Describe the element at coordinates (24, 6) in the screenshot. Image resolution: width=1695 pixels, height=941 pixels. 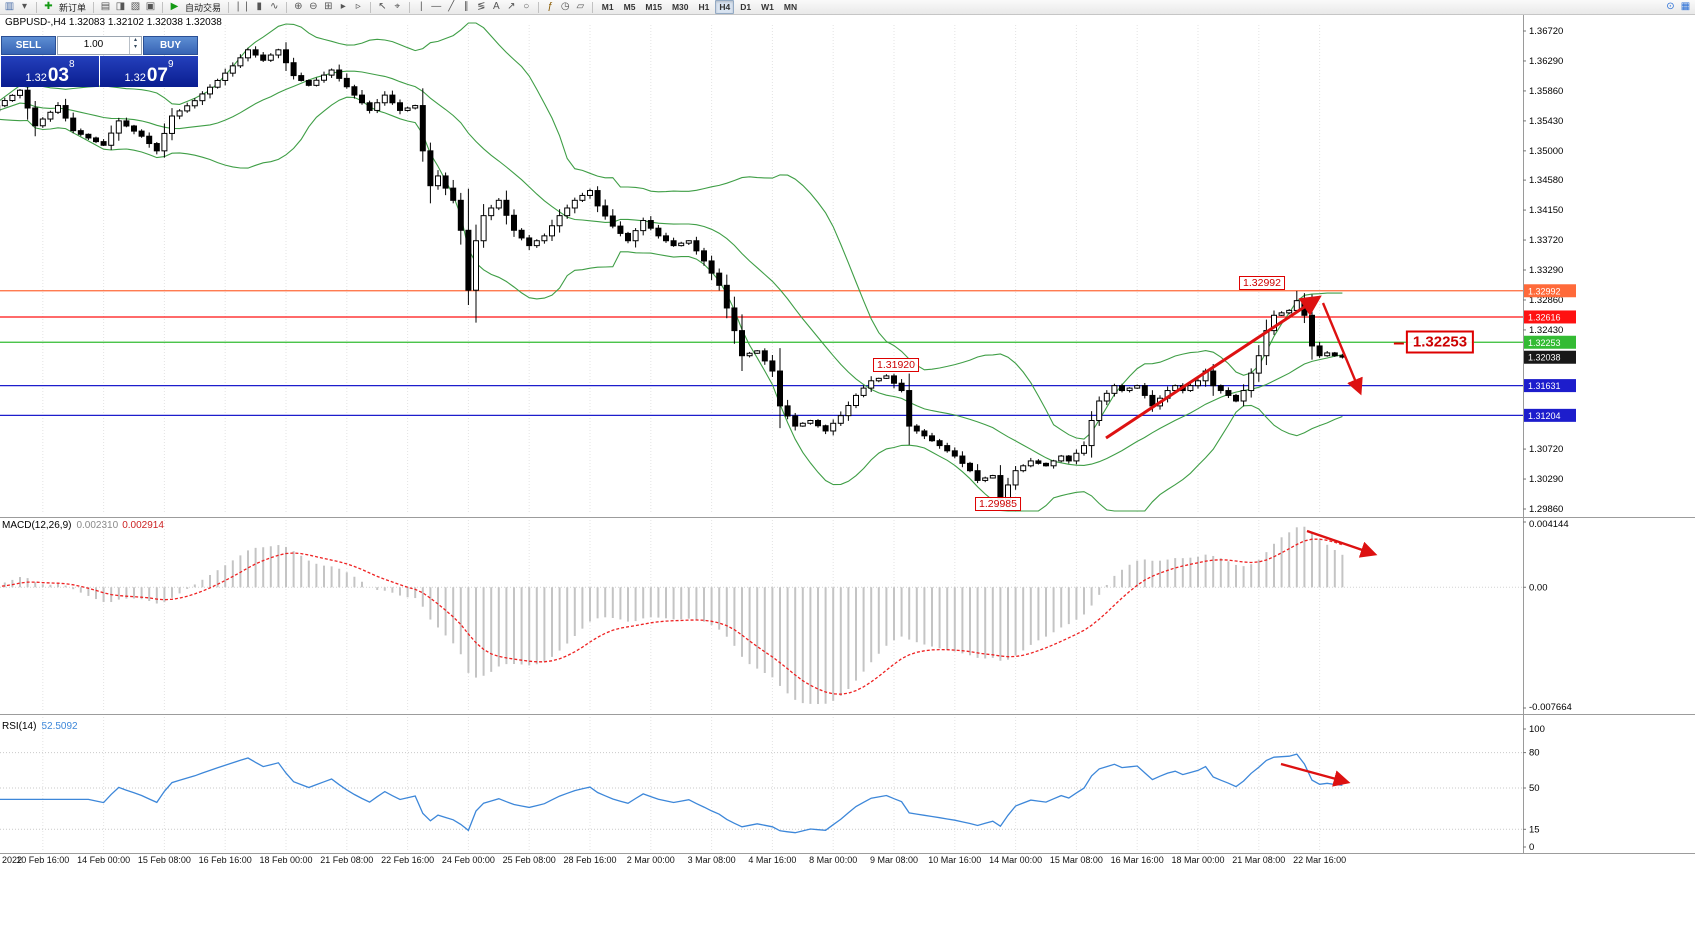
I see `chart-dropdown-icon: ▾` at that location.